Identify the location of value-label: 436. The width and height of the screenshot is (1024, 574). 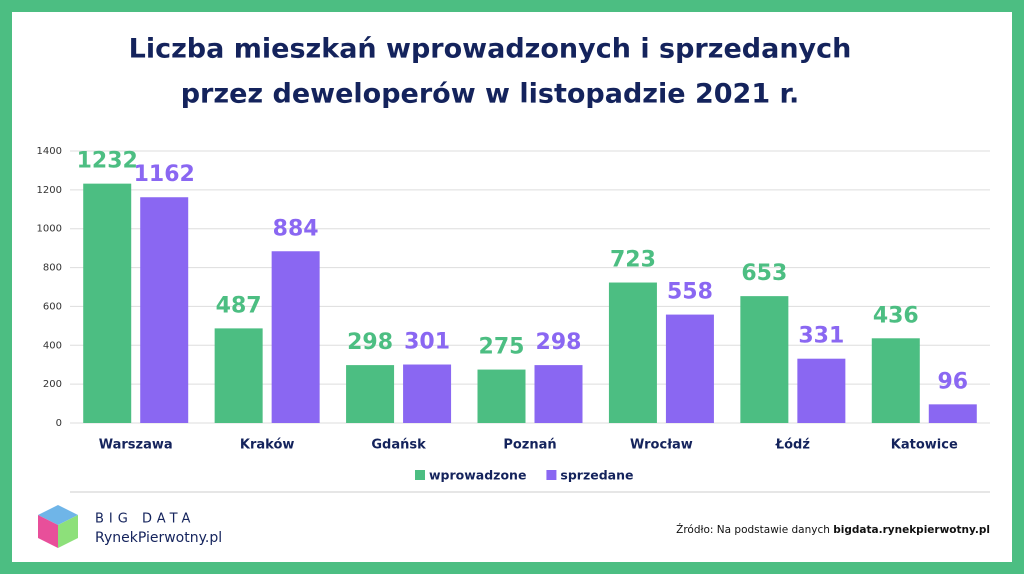
(896, 315).